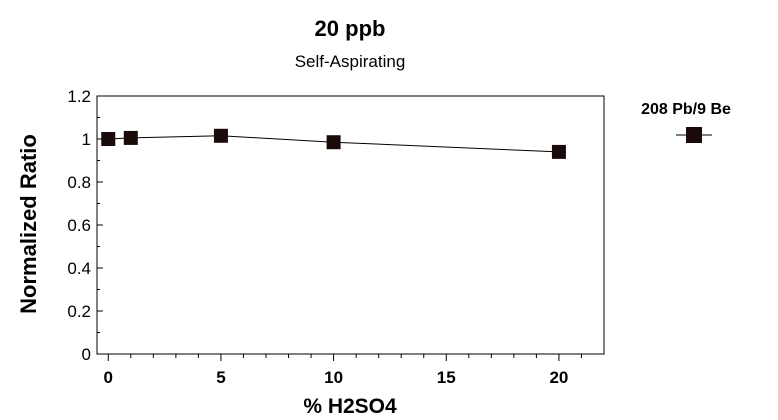  Describe the element at coordinates (220, 377) in the screenshot. I see `x-tick-label: 5` at that location.